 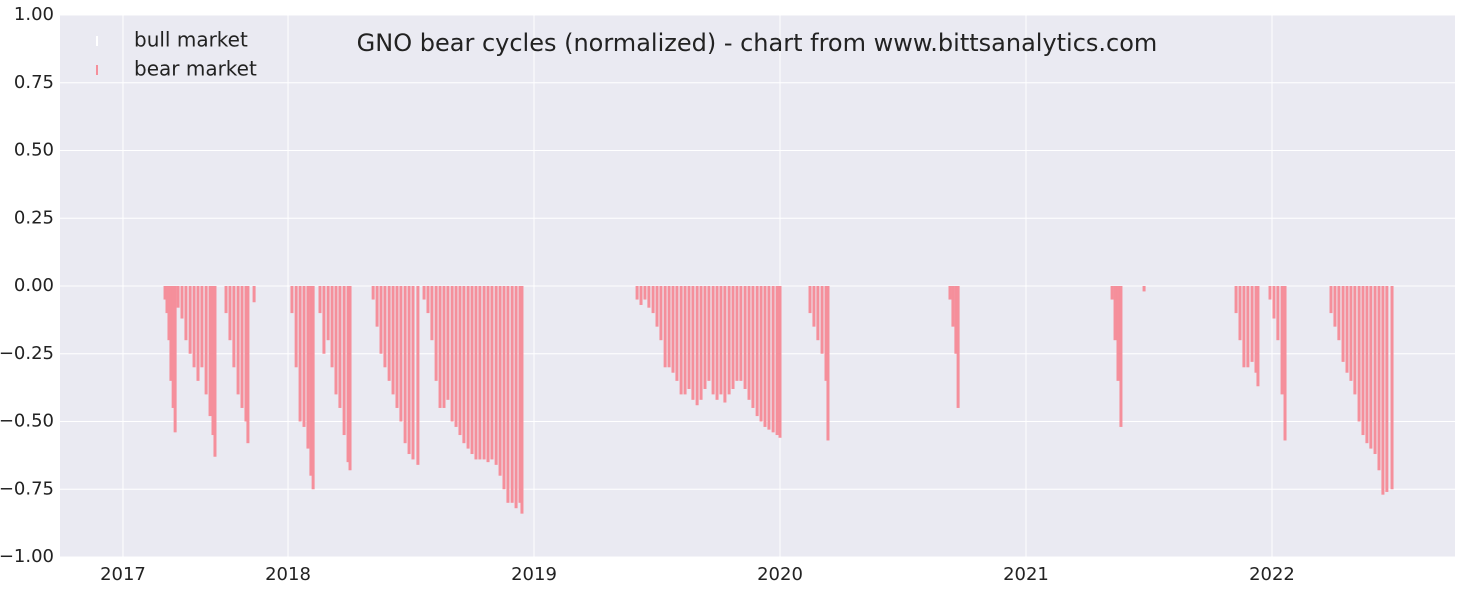 I want to click on x-tick-label: 2019, so click(x=534, y=574).